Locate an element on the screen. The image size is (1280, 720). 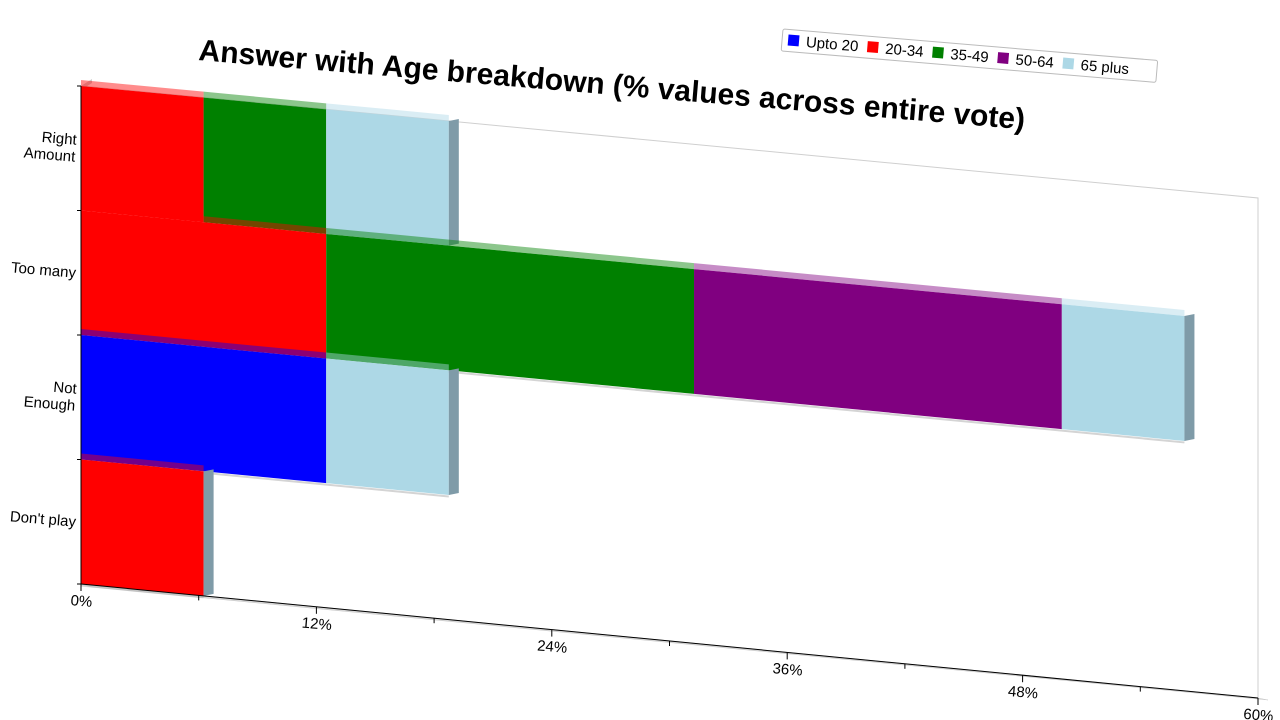
legend: Upto 20 20-34 35-49 50-64 65 plus is located at coordinates (969, 55).